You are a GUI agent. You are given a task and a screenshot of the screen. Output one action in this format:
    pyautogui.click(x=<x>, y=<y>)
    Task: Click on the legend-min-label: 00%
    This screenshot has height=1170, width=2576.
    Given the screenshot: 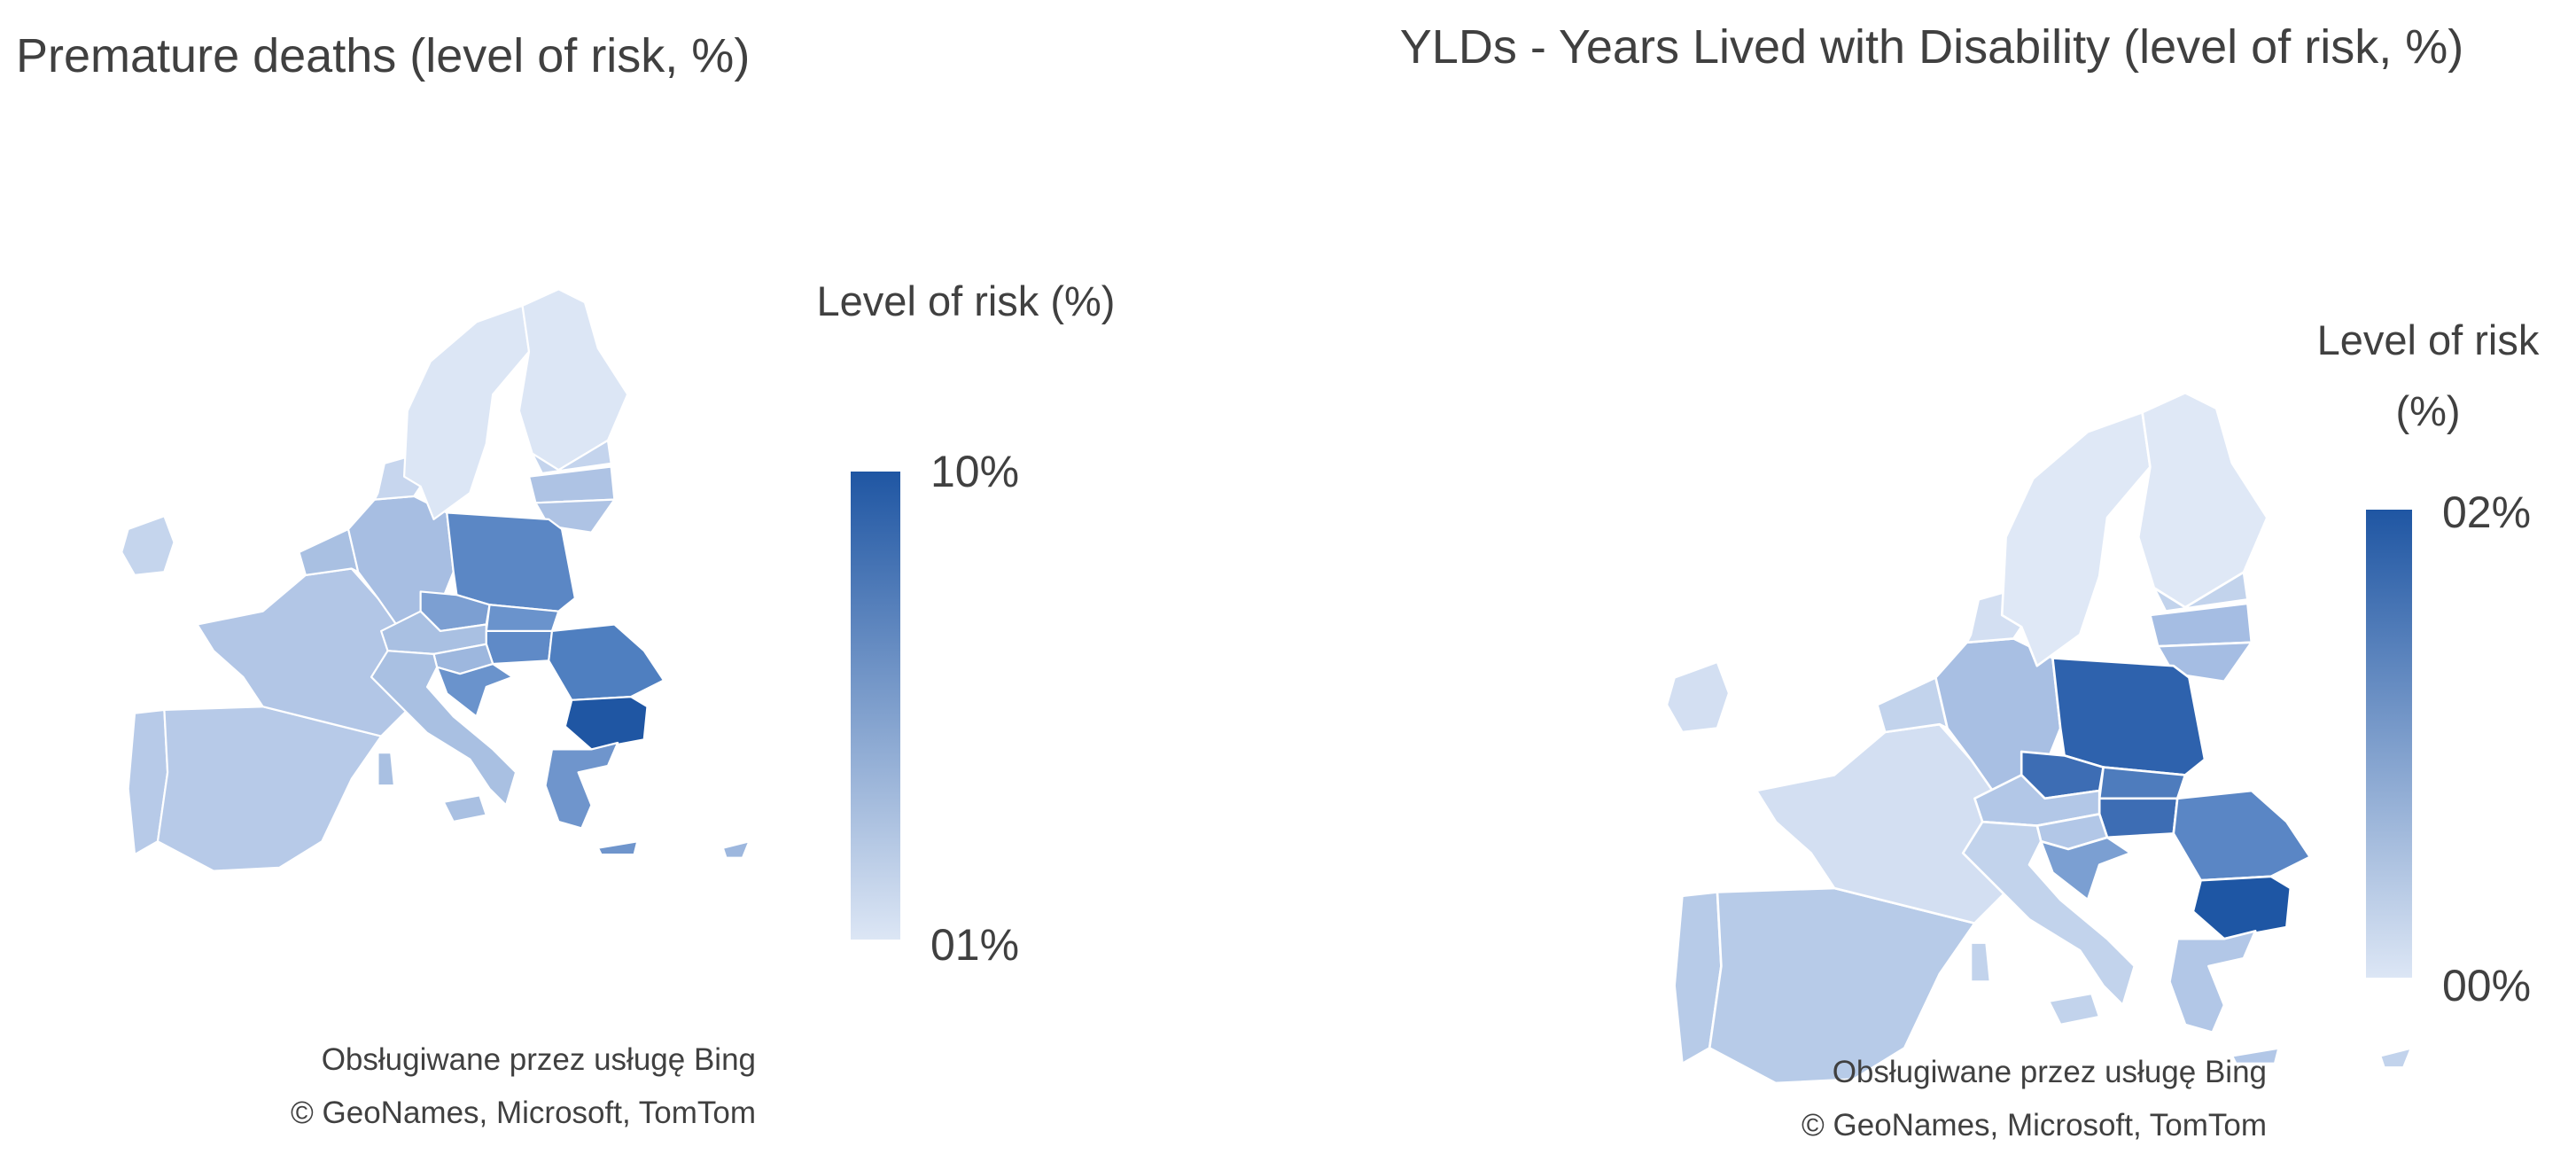 What is the action you would take?
    pyautogui.click(x=2487, y=985)
    